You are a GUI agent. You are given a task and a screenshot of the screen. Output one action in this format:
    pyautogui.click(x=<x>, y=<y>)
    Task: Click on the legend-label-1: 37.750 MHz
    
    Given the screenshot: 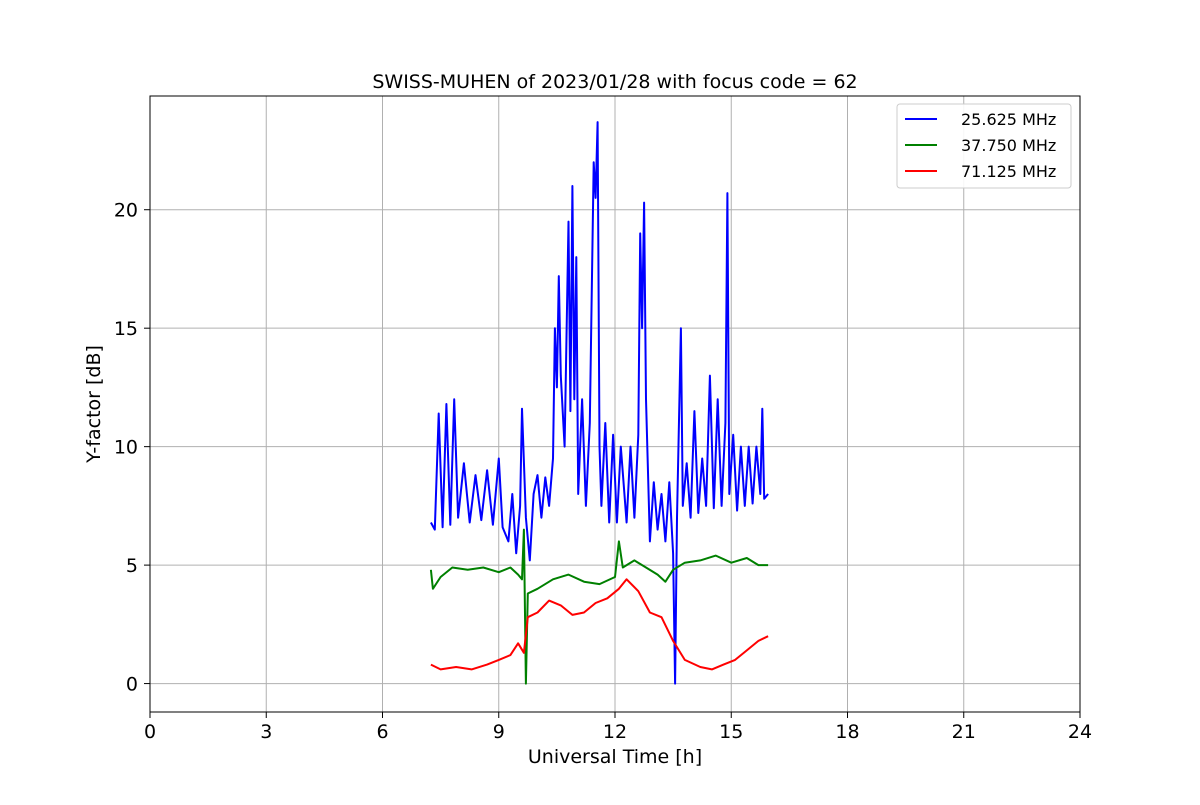 What is the action you would take?
    pyautogui.click(x=1008, y=145)
    